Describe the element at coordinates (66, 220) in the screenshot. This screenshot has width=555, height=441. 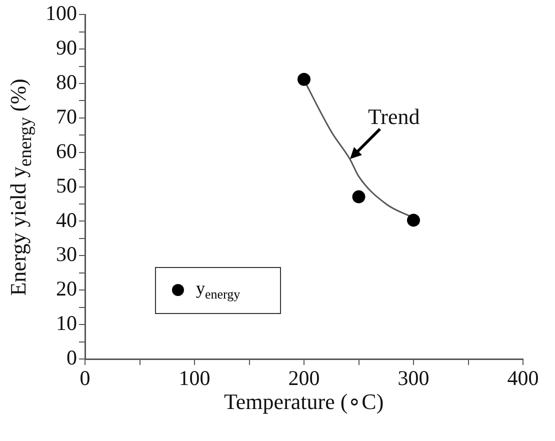
I see `y-tick-label: 40` at that location.